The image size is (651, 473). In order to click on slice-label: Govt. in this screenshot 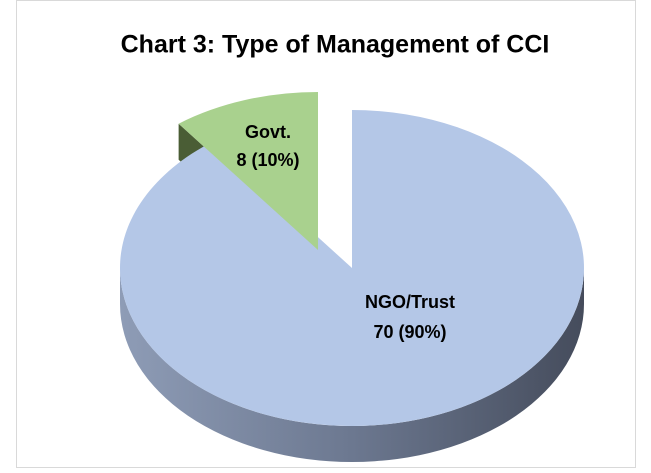, I will do `click(268, 132)`.